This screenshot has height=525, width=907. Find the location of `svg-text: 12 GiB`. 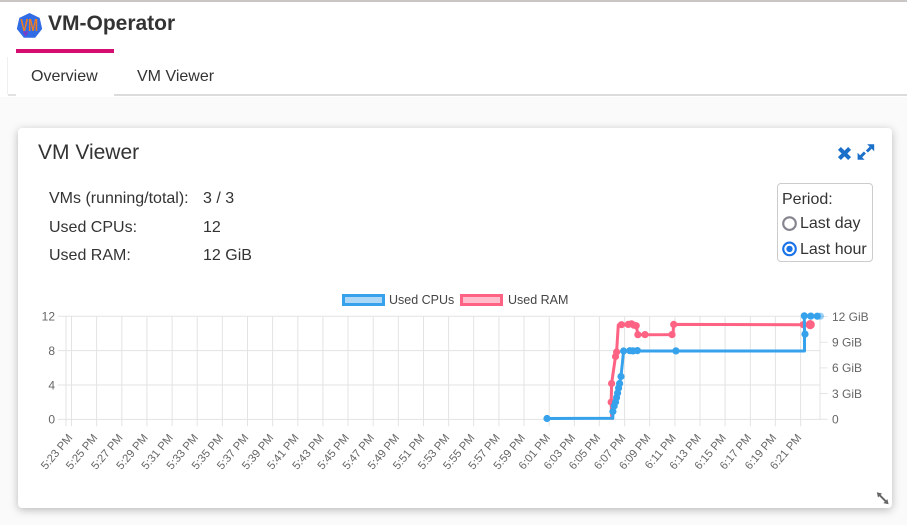

svg-text: 12 GiB is located at coordinates (850, 317).